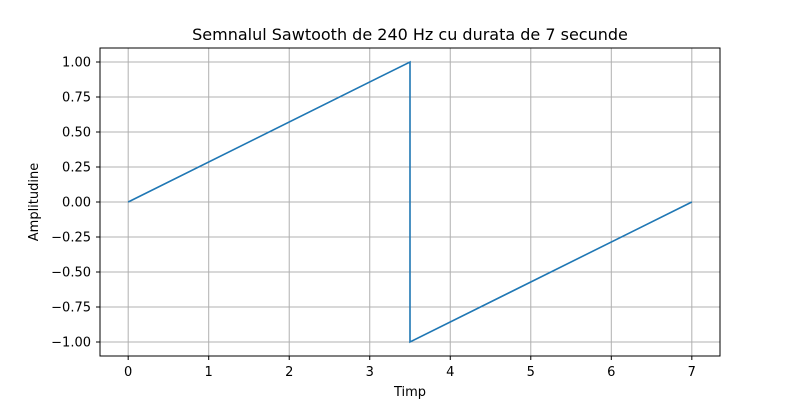 The width and height of the screenshot is (800, 400). Describe the element at coordinates (209, 372) in the screenshot. I see `x-tick-label: 1` at that location.